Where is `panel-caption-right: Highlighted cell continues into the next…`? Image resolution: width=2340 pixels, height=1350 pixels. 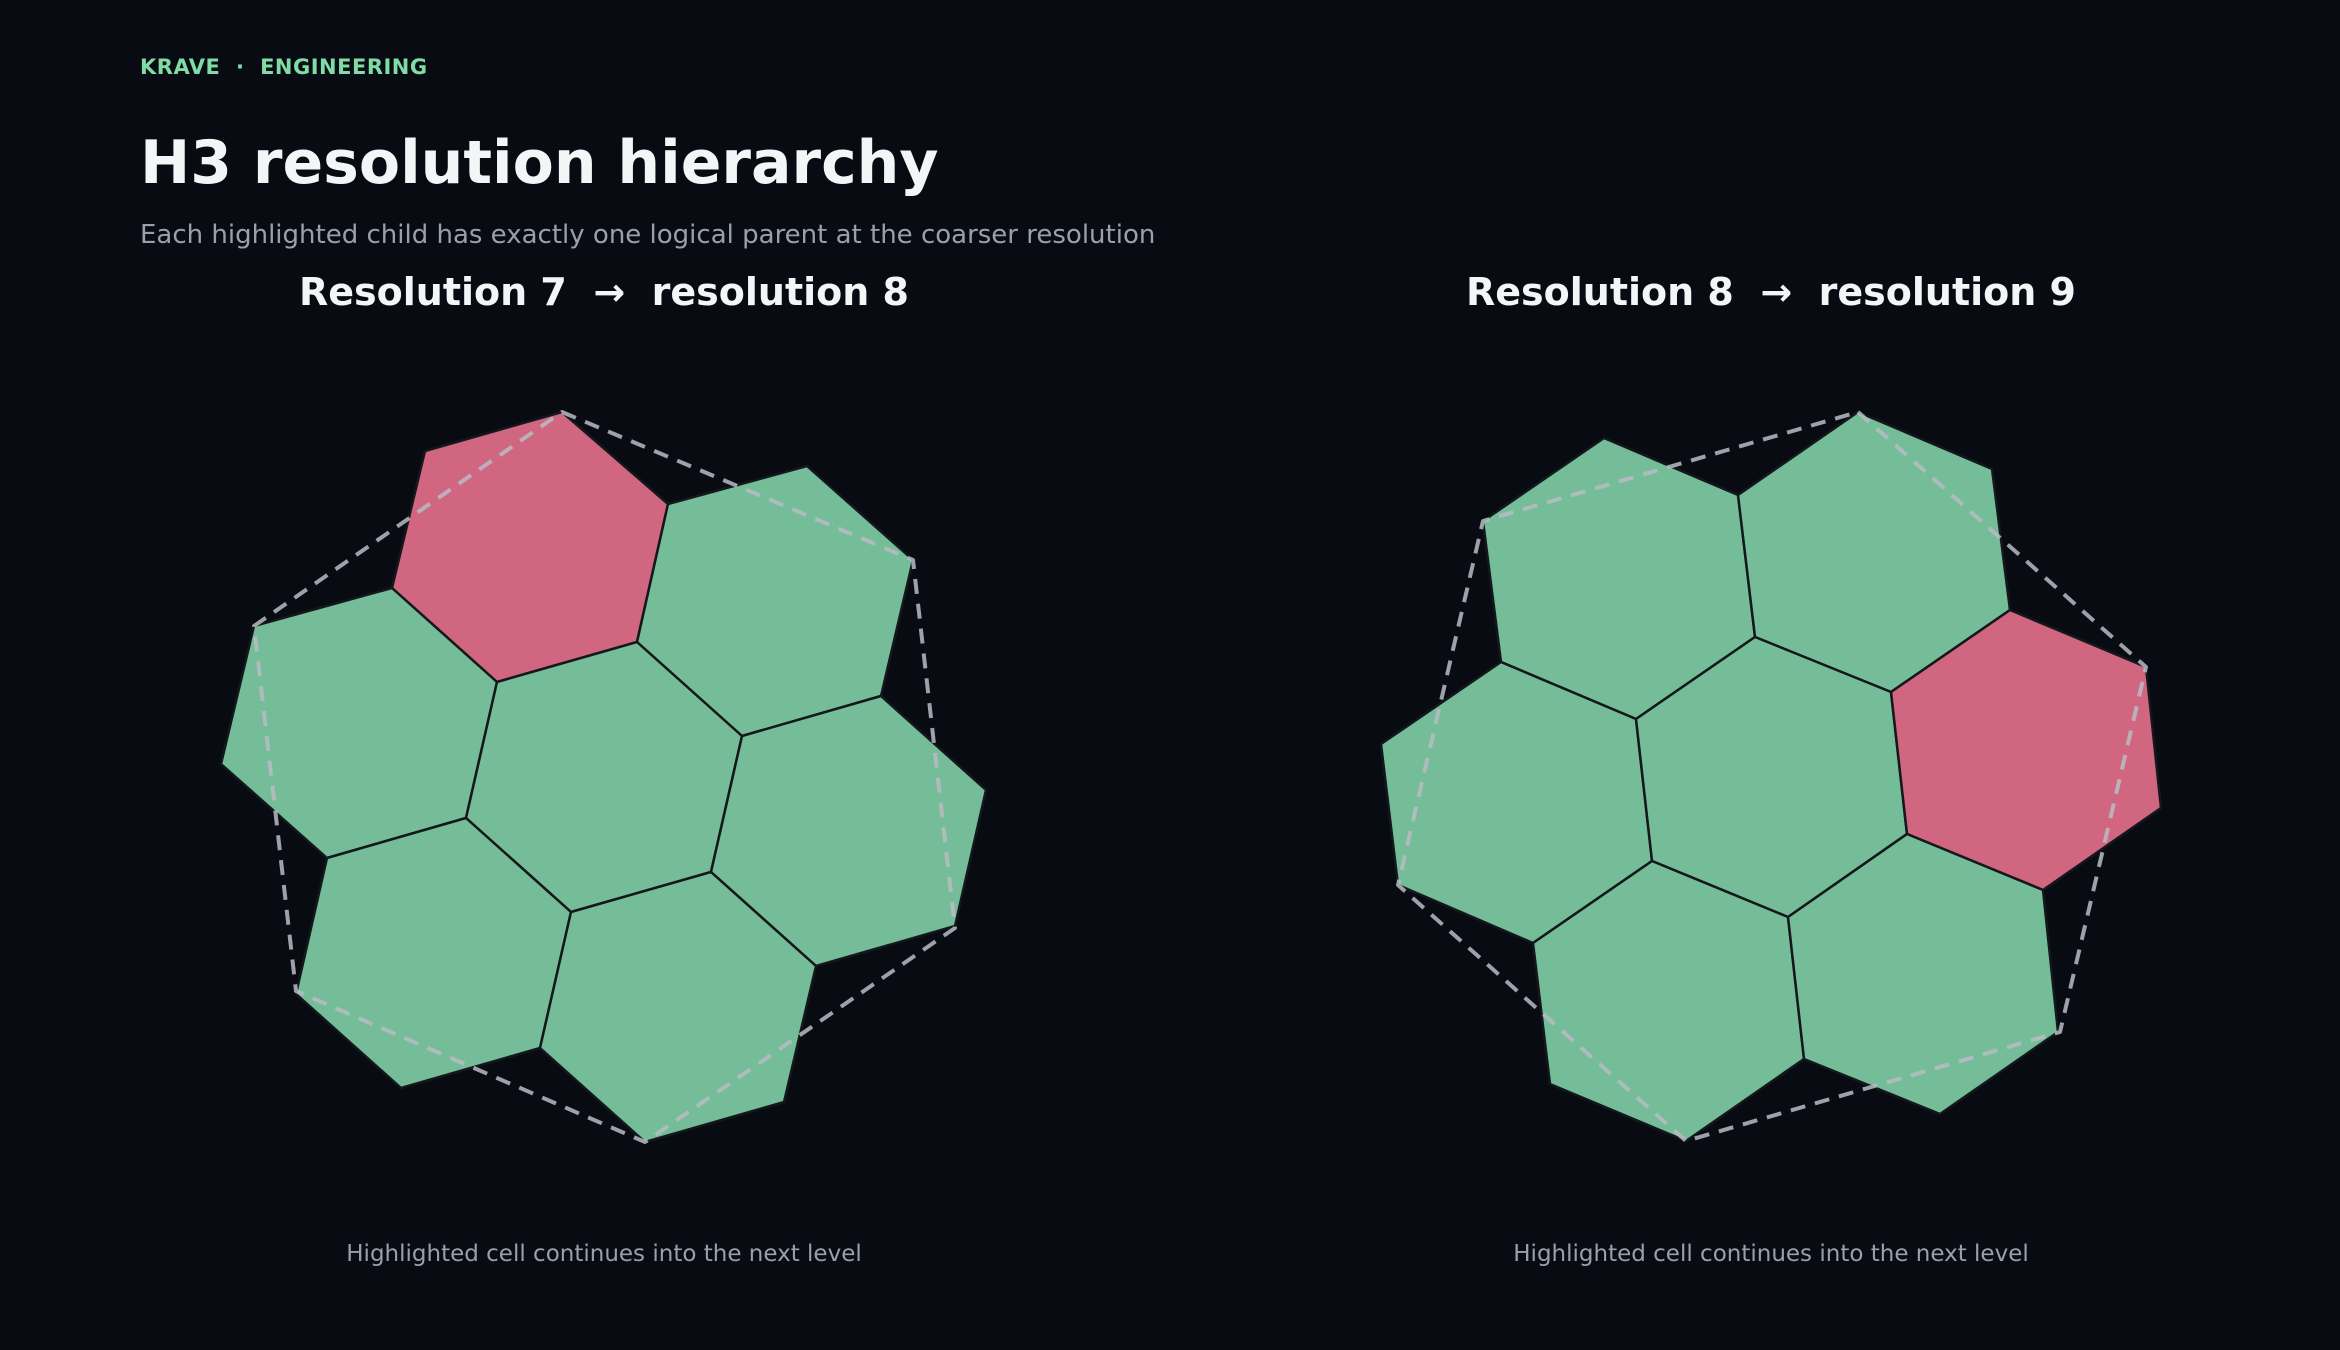 panel-caption-right: Highlighted cell continues into the next… is located at coordinates (1771, 1254).